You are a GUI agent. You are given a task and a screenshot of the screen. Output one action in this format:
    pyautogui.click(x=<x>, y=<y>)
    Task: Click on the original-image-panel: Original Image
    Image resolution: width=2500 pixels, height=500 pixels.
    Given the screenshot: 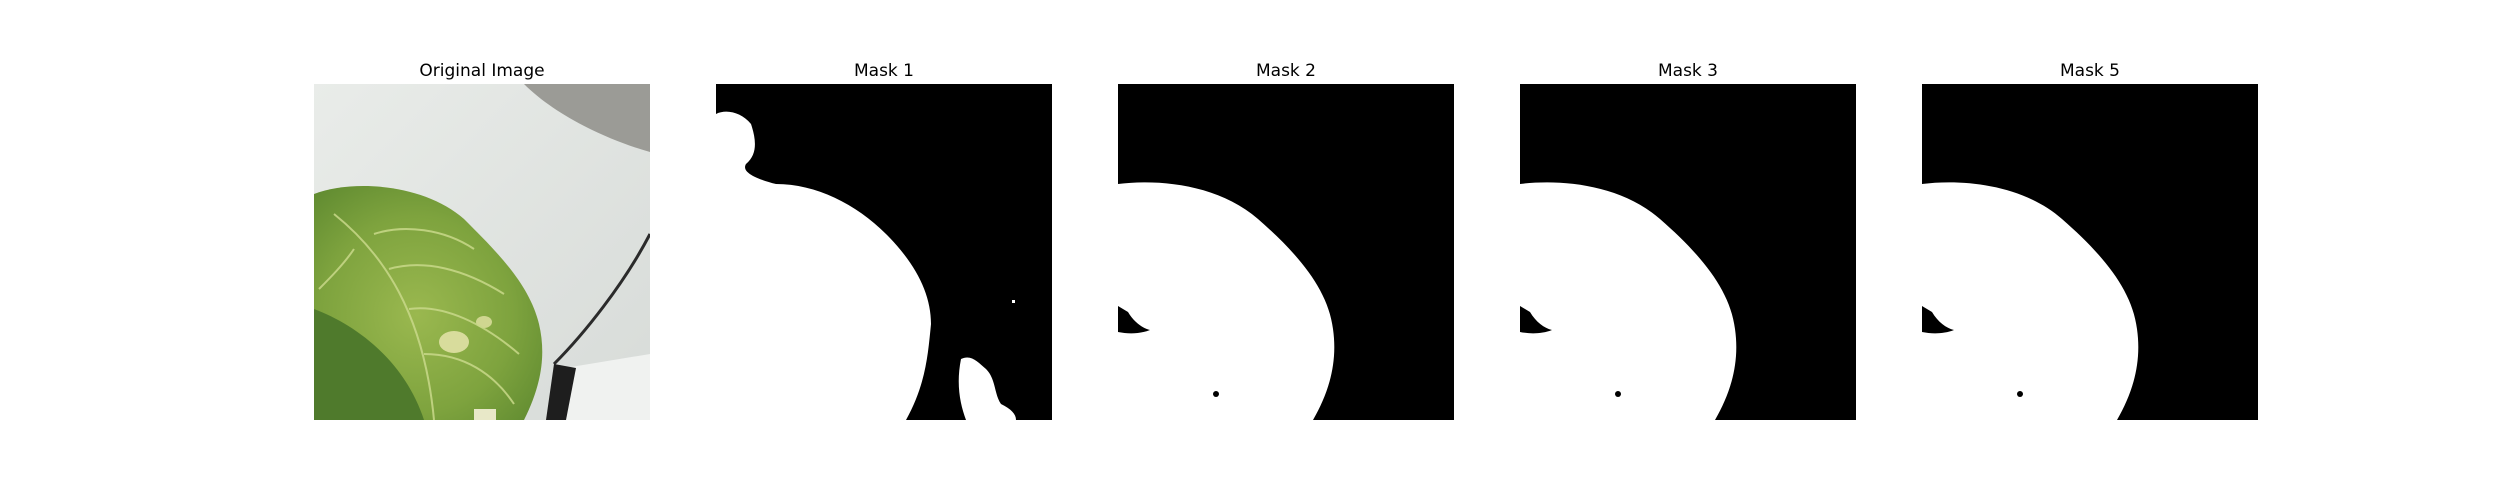 What is the action you would take?
    pyautogui.click(x=482, y=239)
    